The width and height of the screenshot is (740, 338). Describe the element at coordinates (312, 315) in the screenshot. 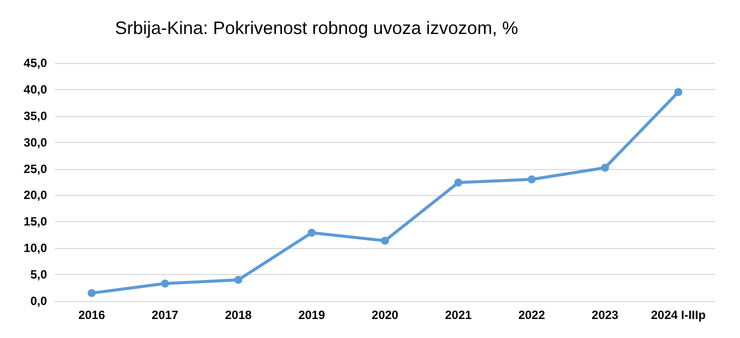

I see `x-tick-label: 2019` at that location.